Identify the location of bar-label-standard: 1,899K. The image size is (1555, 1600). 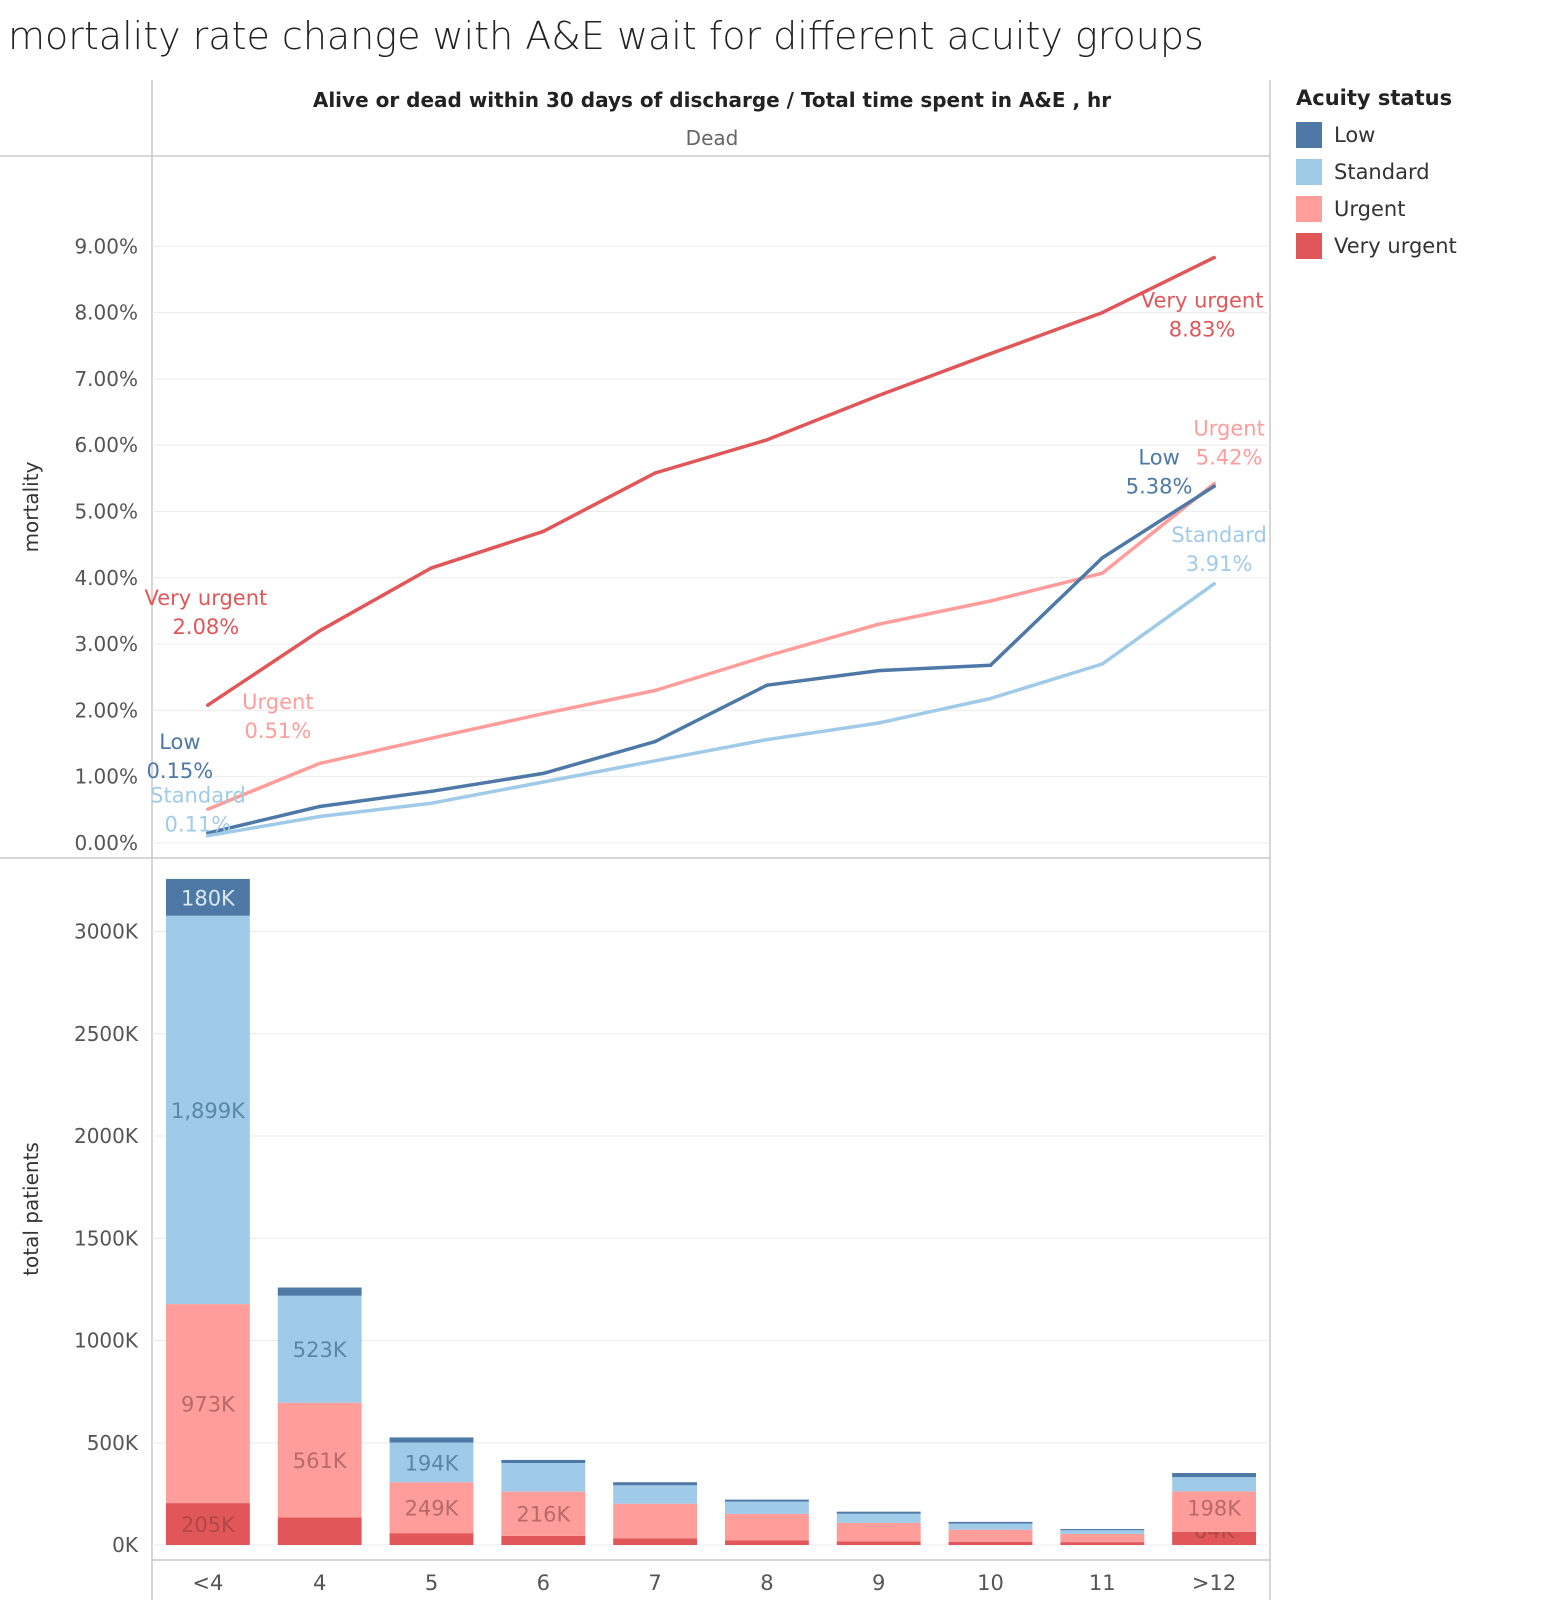
(208, 1111).